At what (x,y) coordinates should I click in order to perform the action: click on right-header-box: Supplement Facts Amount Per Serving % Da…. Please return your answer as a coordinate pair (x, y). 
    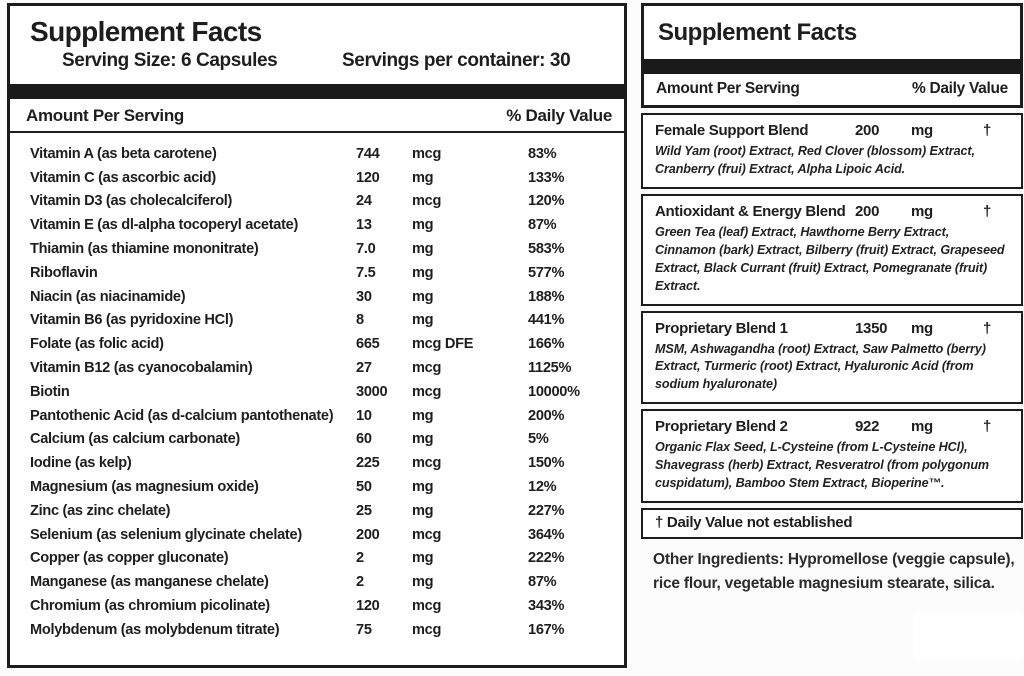
    Looking at the image, I should click on (832, 55).